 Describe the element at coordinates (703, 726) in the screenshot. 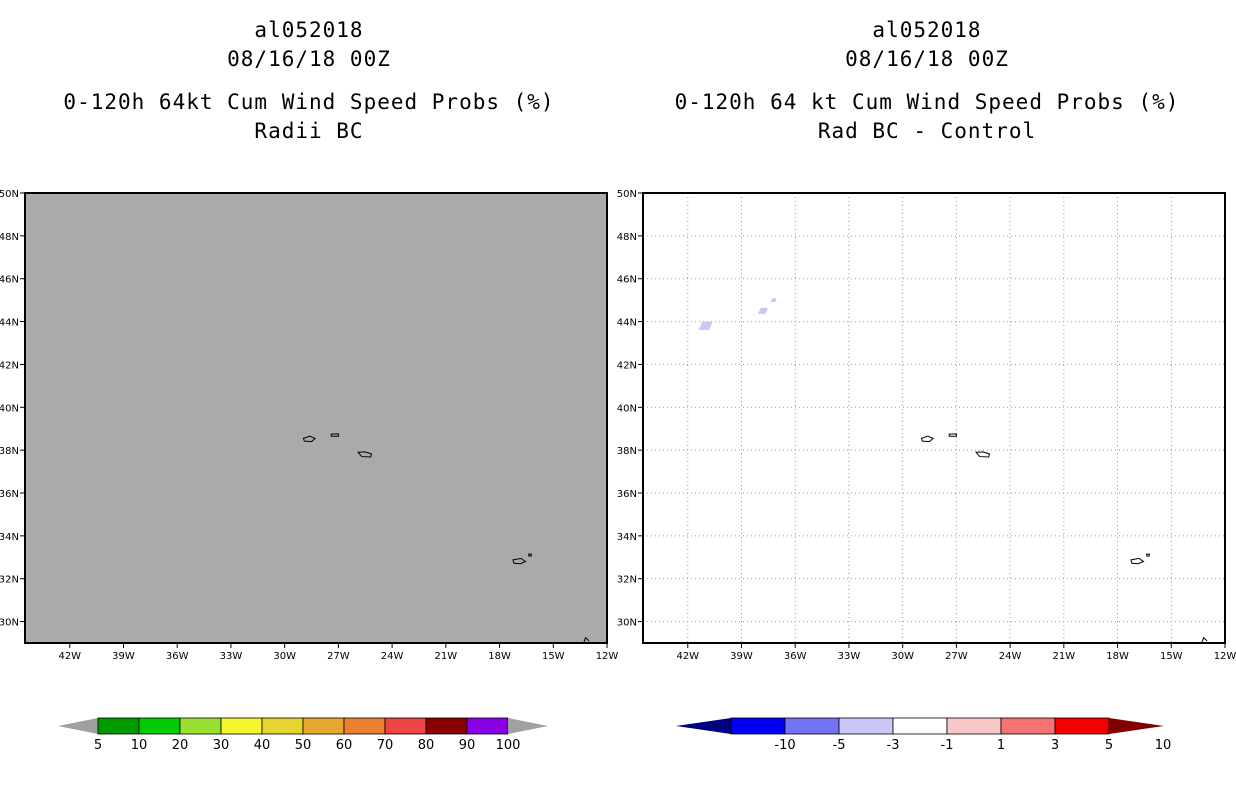

I see `right-colorbar-low-triangle` at that location.